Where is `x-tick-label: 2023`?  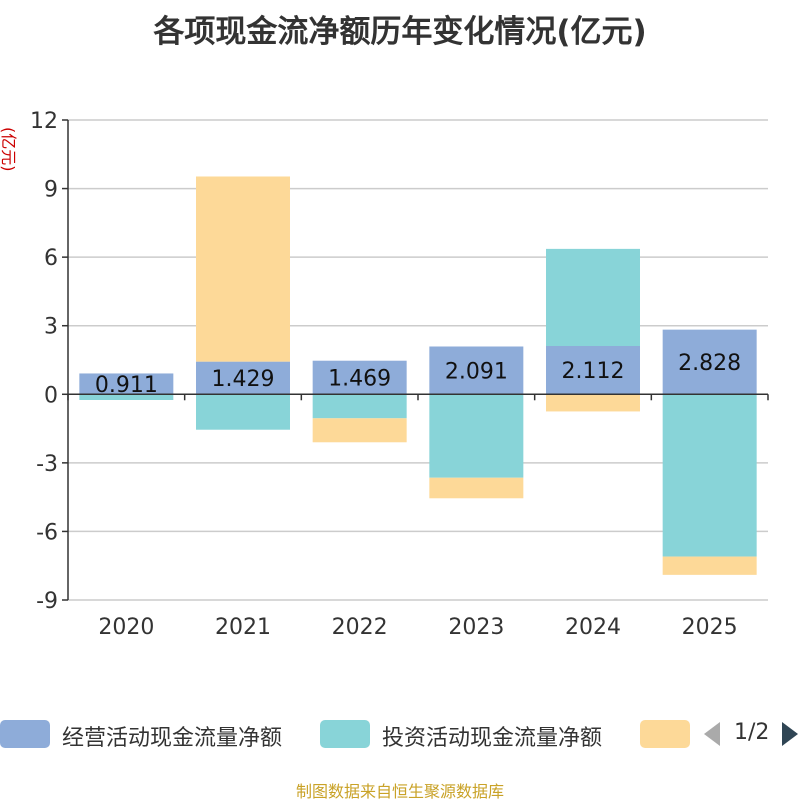
x-tick-label: 2023 is located at coordinates (476, 627).